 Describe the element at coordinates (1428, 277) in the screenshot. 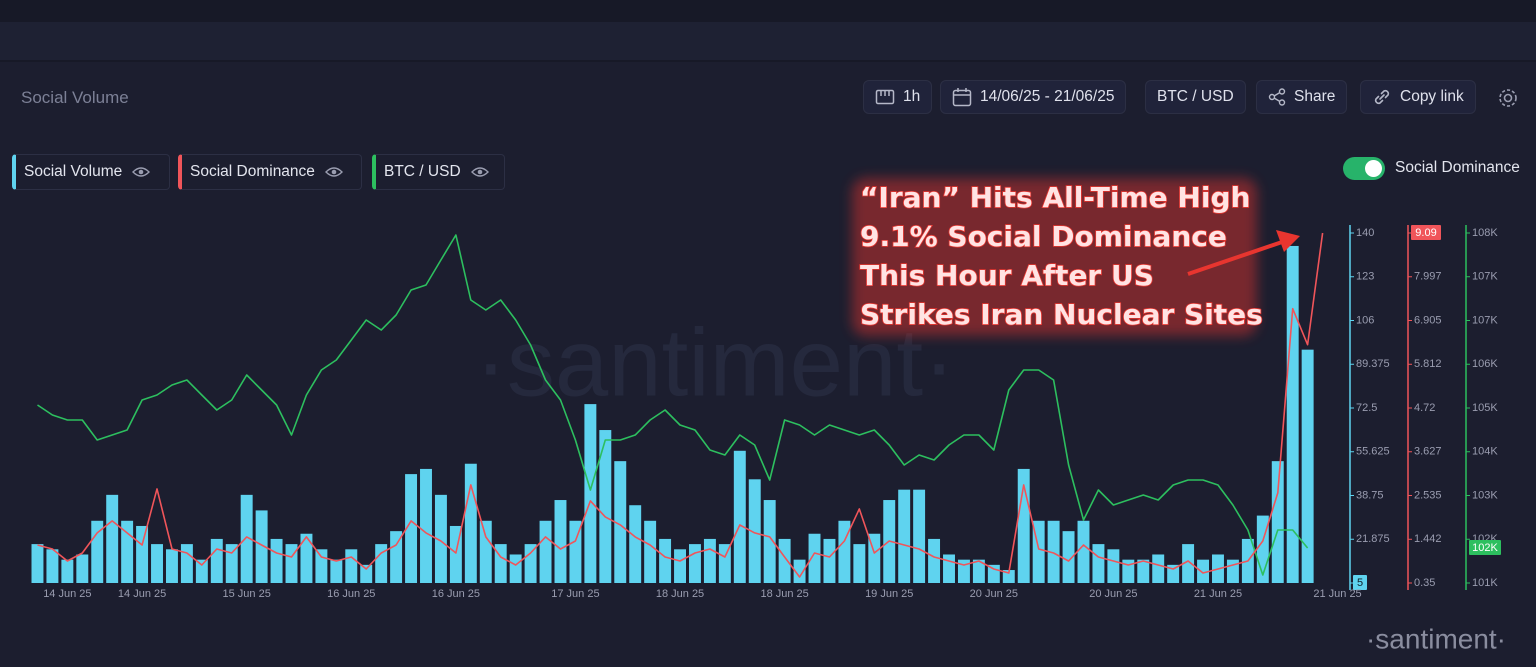

I see `y-tick-label: 7.997` at that location.